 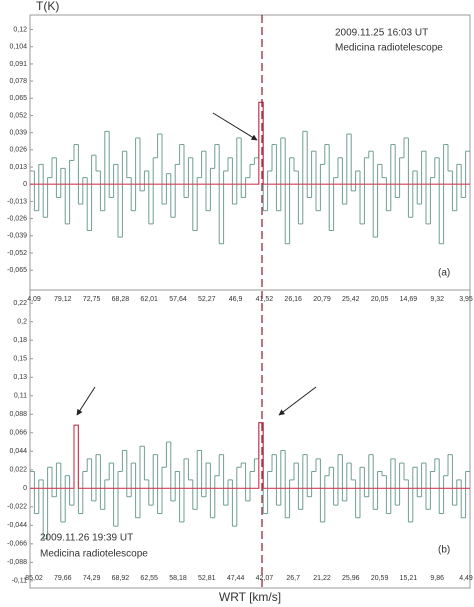 I want to click on y-tick-label: 0,11, so click(x=20, y=396).